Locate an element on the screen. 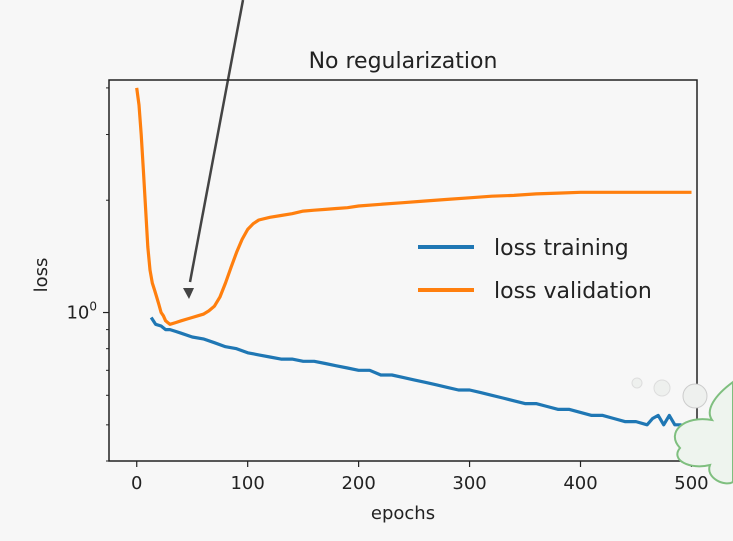 The image size is (733, 541). x-tick-label: 500 is located at coordinates (691, 483).